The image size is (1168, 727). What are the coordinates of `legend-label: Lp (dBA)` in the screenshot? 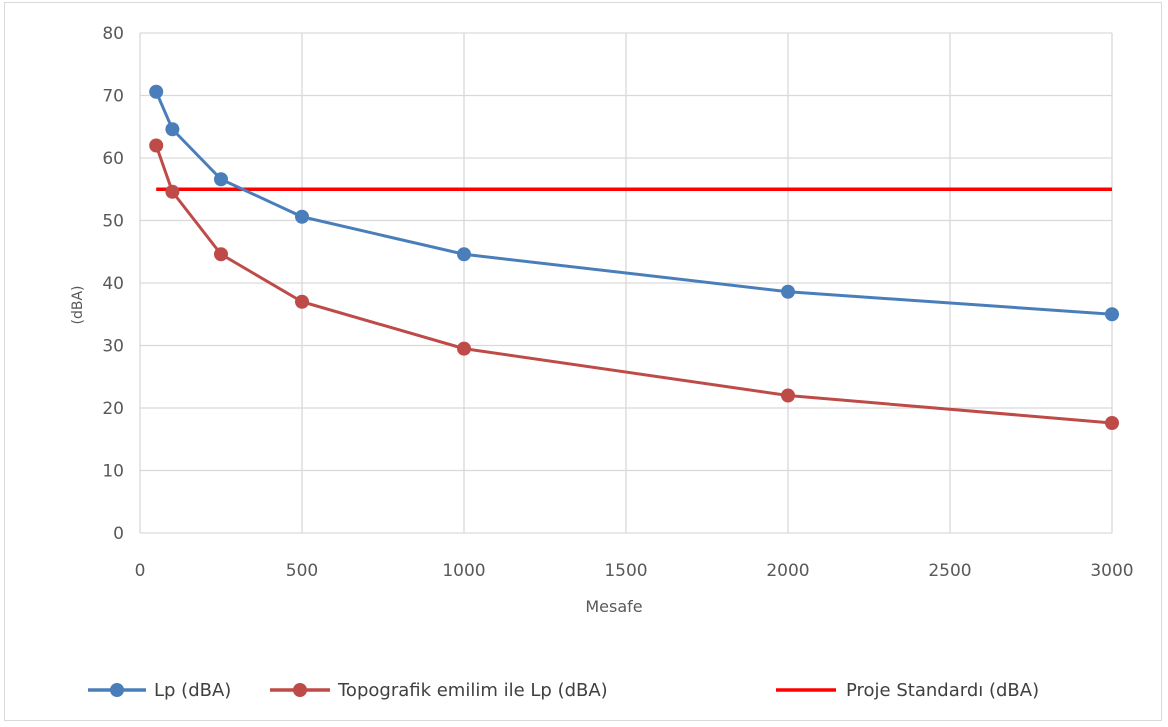 It's located at (192, 690).